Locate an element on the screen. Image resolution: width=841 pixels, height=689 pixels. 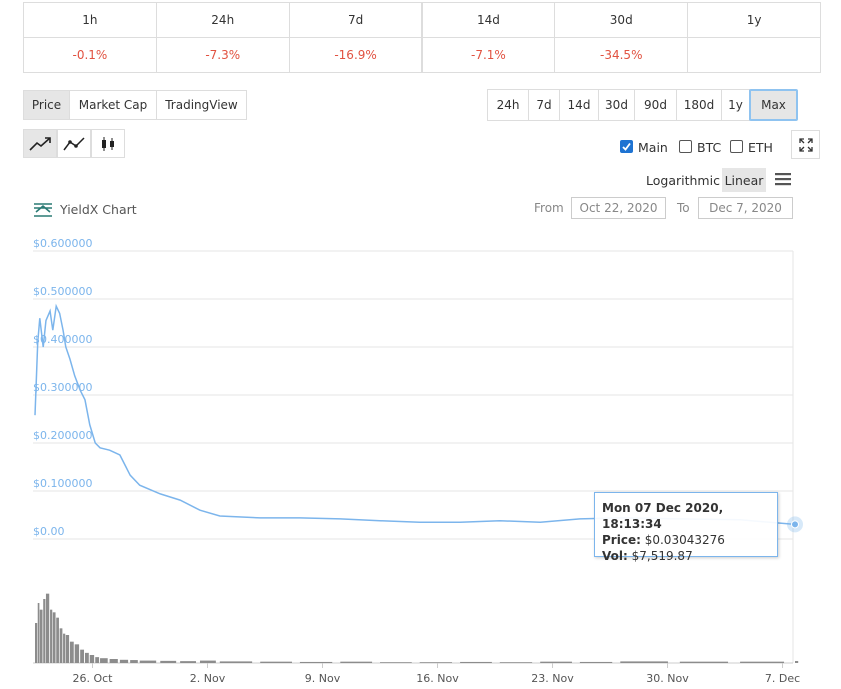
menu-button is located at coordinates (783, 179).